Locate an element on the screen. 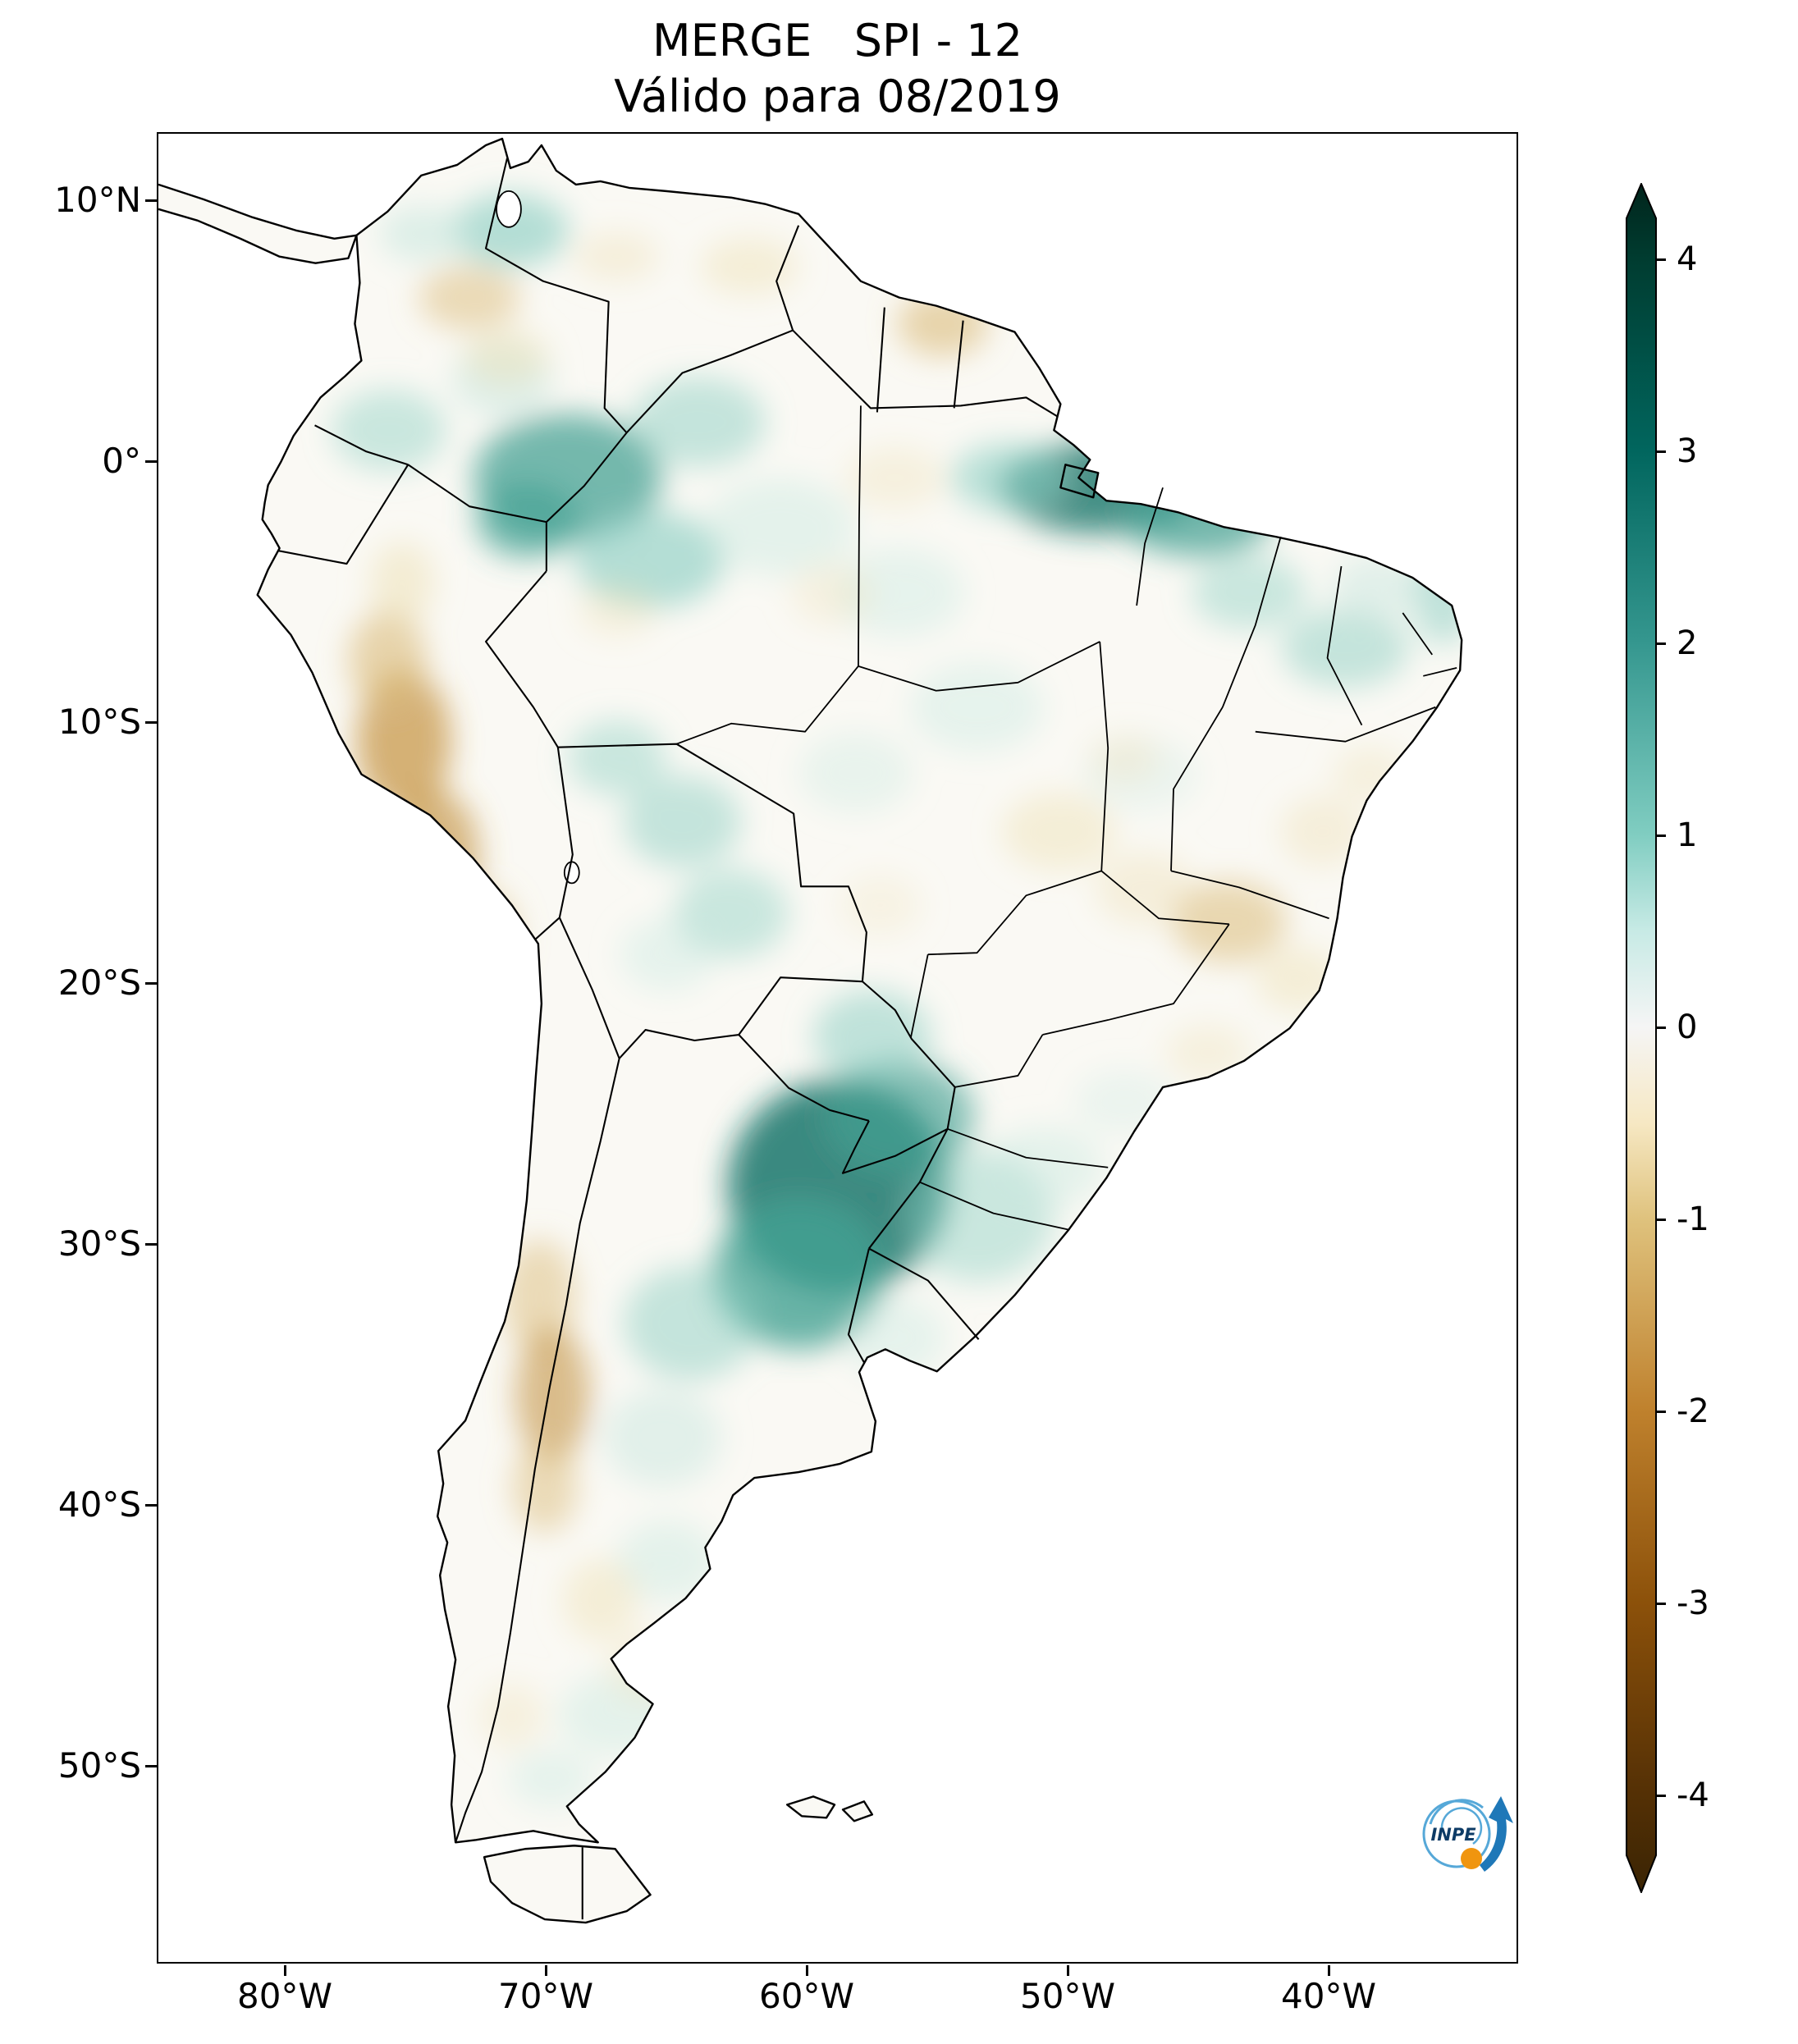 This screenshot has height=2044, width=1798. colorbar-tick-label: -1 is located at coordinates (1693, 1219).